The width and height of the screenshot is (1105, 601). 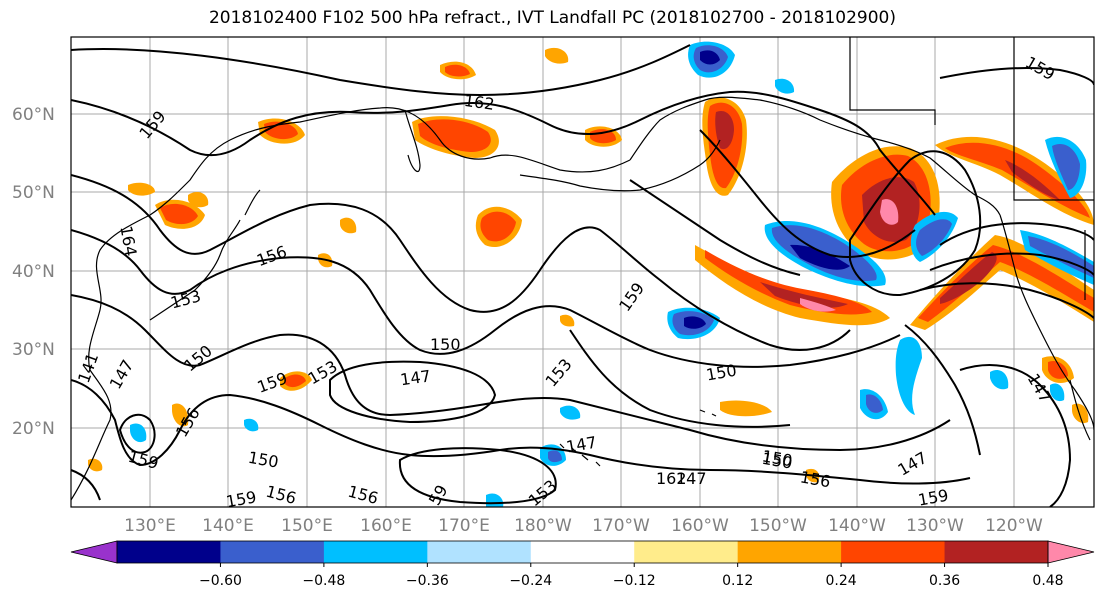 I want to click on lon-label: 170°W, so click(x=621, y=526).